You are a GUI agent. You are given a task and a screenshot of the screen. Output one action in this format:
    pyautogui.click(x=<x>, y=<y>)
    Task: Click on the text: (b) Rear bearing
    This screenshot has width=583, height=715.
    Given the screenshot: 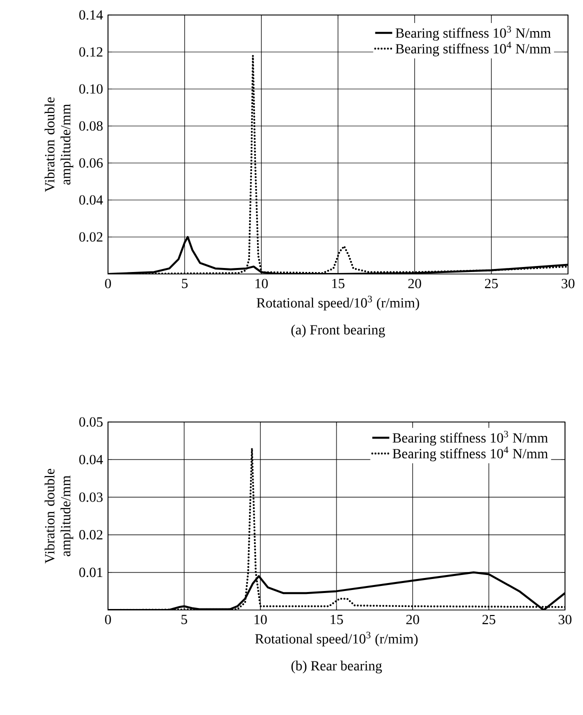 What is the action you would take?
    pyautogui.click(x=336, y=667)
    